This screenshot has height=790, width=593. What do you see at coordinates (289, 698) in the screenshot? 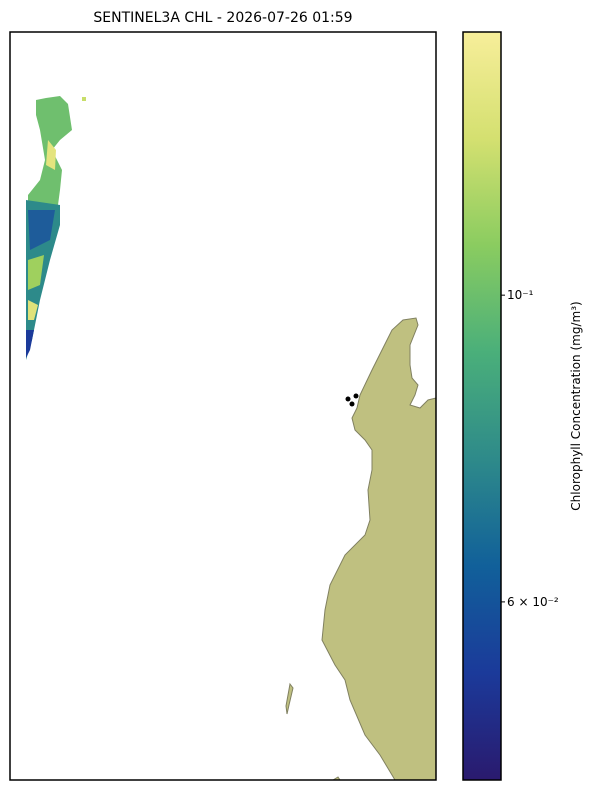
I see `island` at bounding box center [289, 698].